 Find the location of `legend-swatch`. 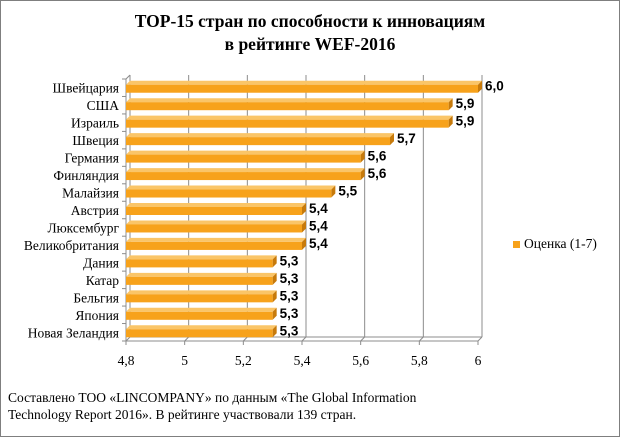

legend-swatch is located at coordinates (516, 244).